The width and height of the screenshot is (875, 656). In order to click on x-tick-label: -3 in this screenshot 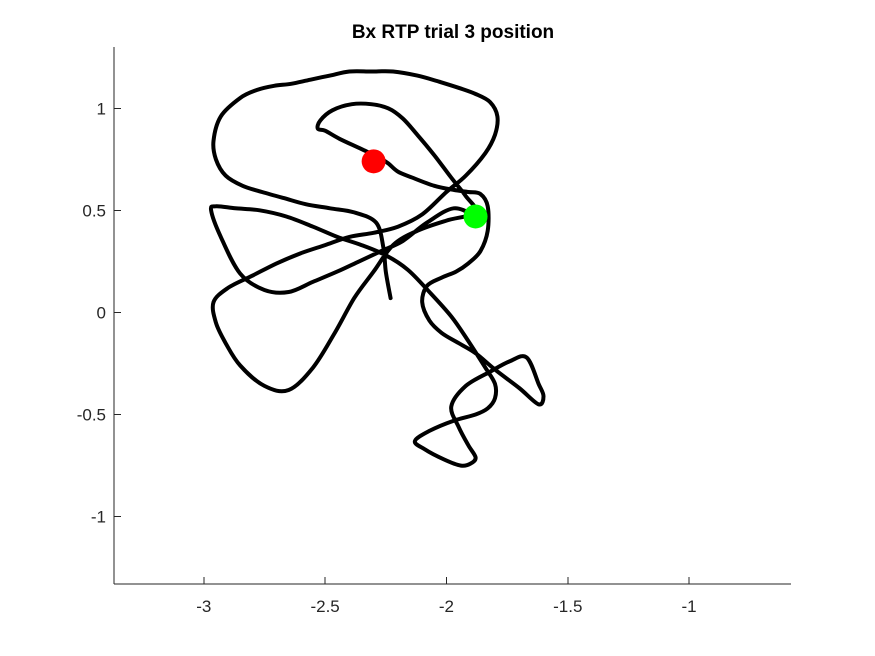, I will do `click(203, 606)`.